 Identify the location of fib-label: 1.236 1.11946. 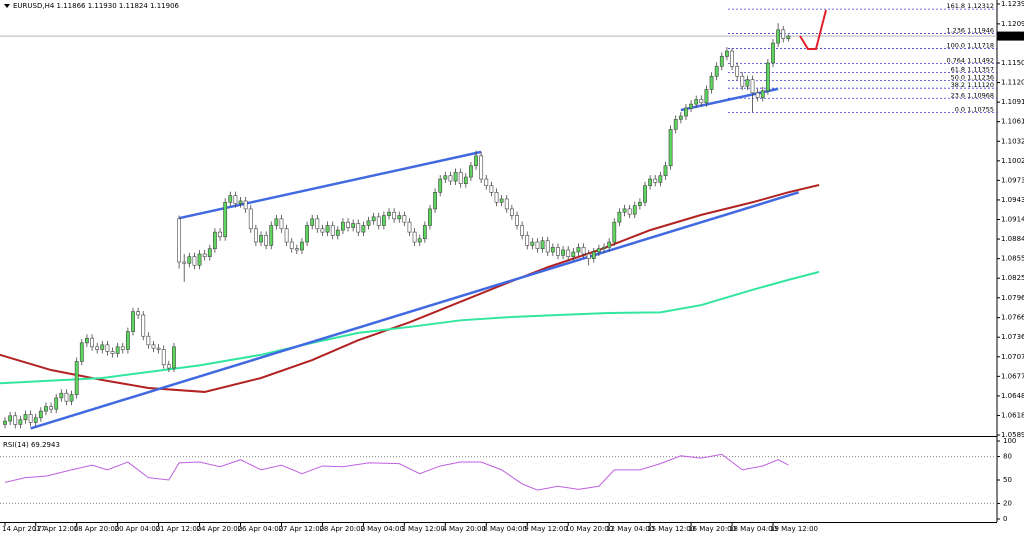
(970, 30).